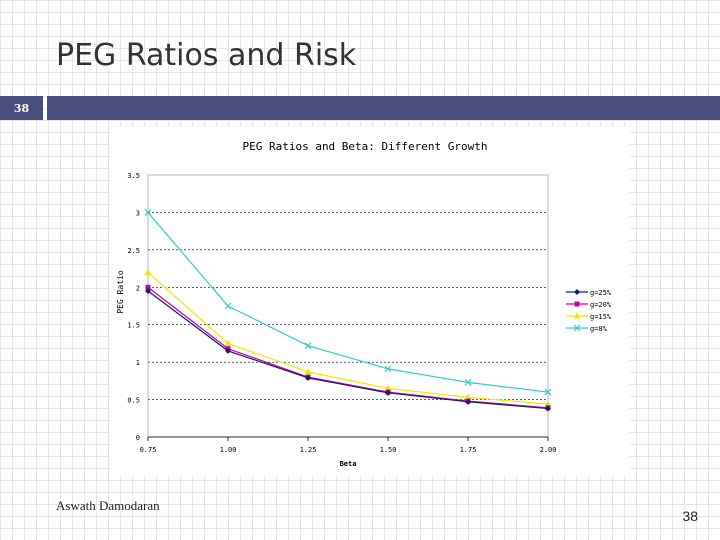  Describe the element at coordinates (468, 450) in the screenshot. I see `x-tick-label: 1.75` at that location.